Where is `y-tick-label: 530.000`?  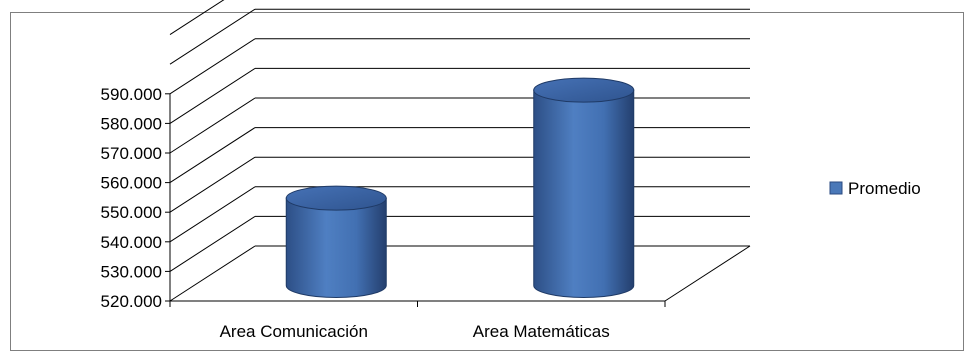
y-tick-label: 530.000 is located at coordinates (131, 271).